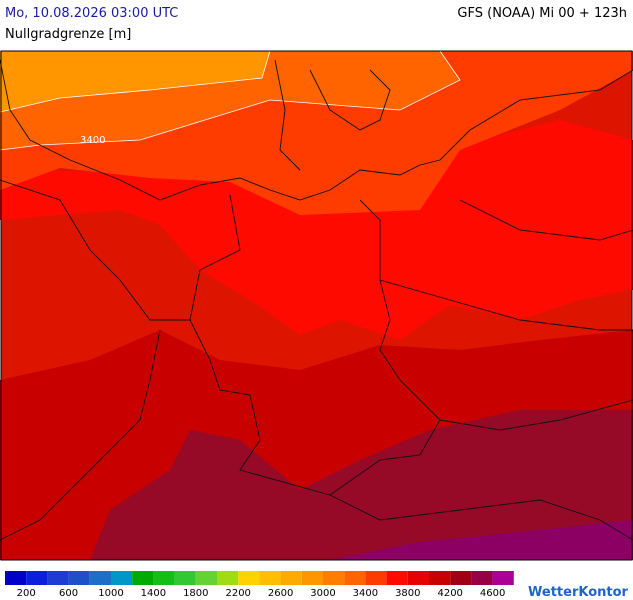 The image size is (633, 600). I want to click on legend-label: 1800, so click(195, 593).